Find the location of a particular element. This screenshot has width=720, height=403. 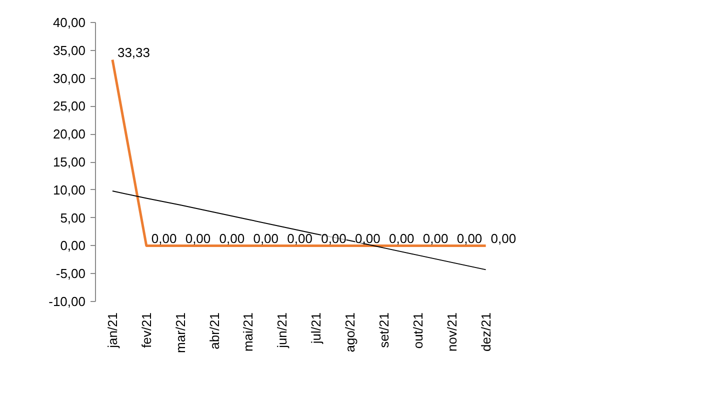

x-tick-label: abr/21 is located at coordinates (214, 331).